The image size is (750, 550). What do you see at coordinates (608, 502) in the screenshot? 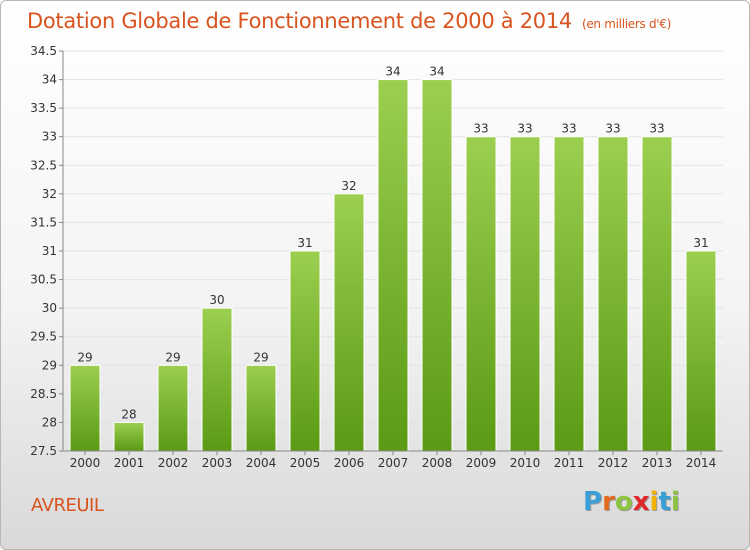
I see `logo-letter: r` at bounding box center [608, 502].